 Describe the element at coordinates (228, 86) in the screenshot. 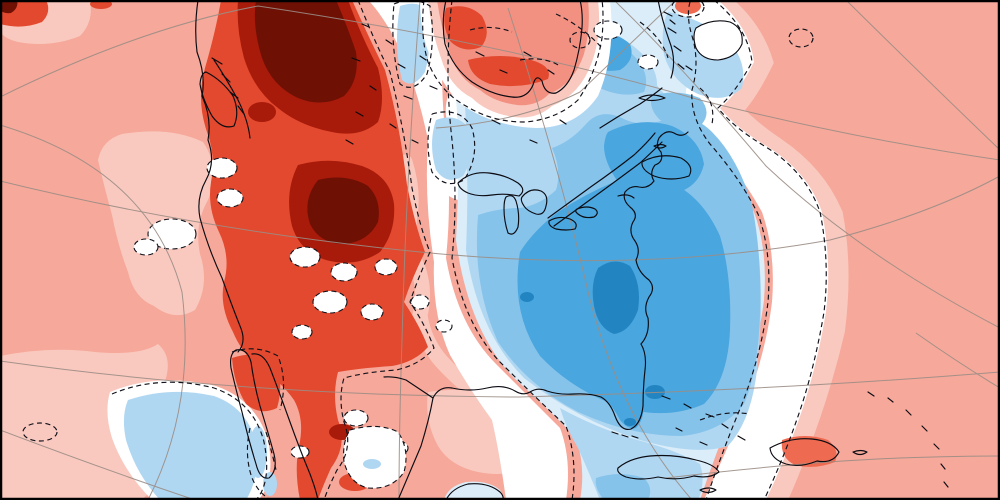

I see `bc-fjords` at that location.